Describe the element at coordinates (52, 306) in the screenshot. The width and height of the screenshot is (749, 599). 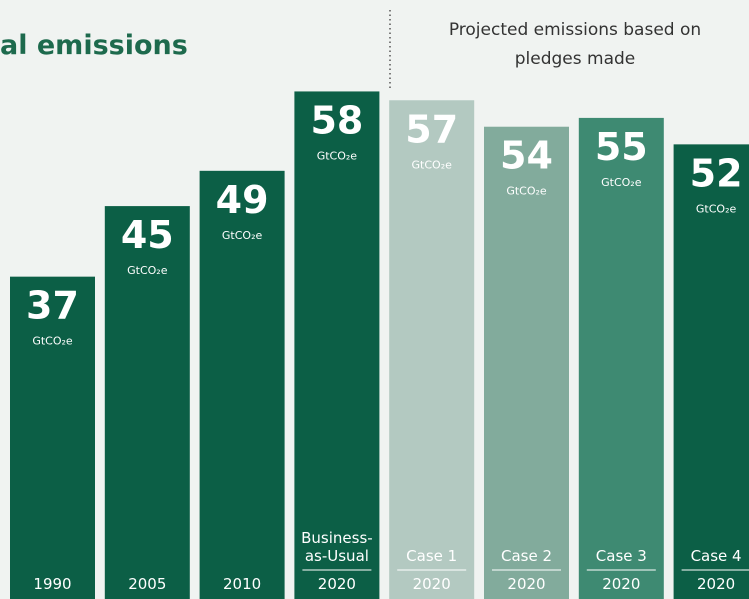
I see `value-label: 37` at that location.